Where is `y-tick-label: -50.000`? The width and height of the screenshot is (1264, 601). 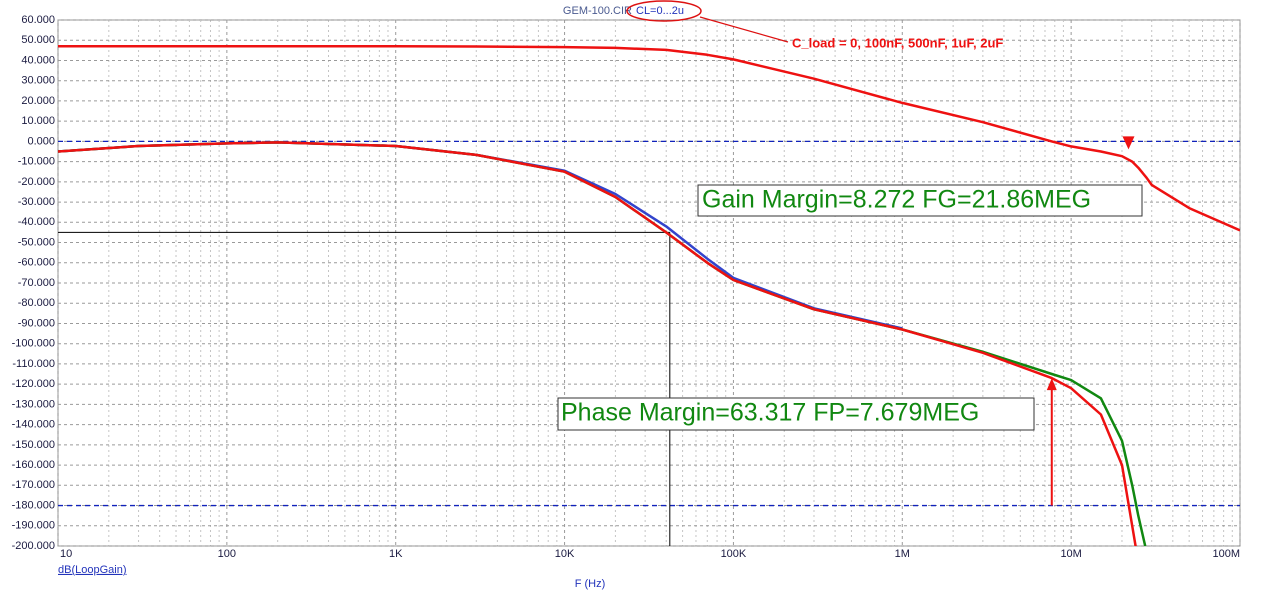
y-tick-label: -50.000 is located at coordinates (36, 242).